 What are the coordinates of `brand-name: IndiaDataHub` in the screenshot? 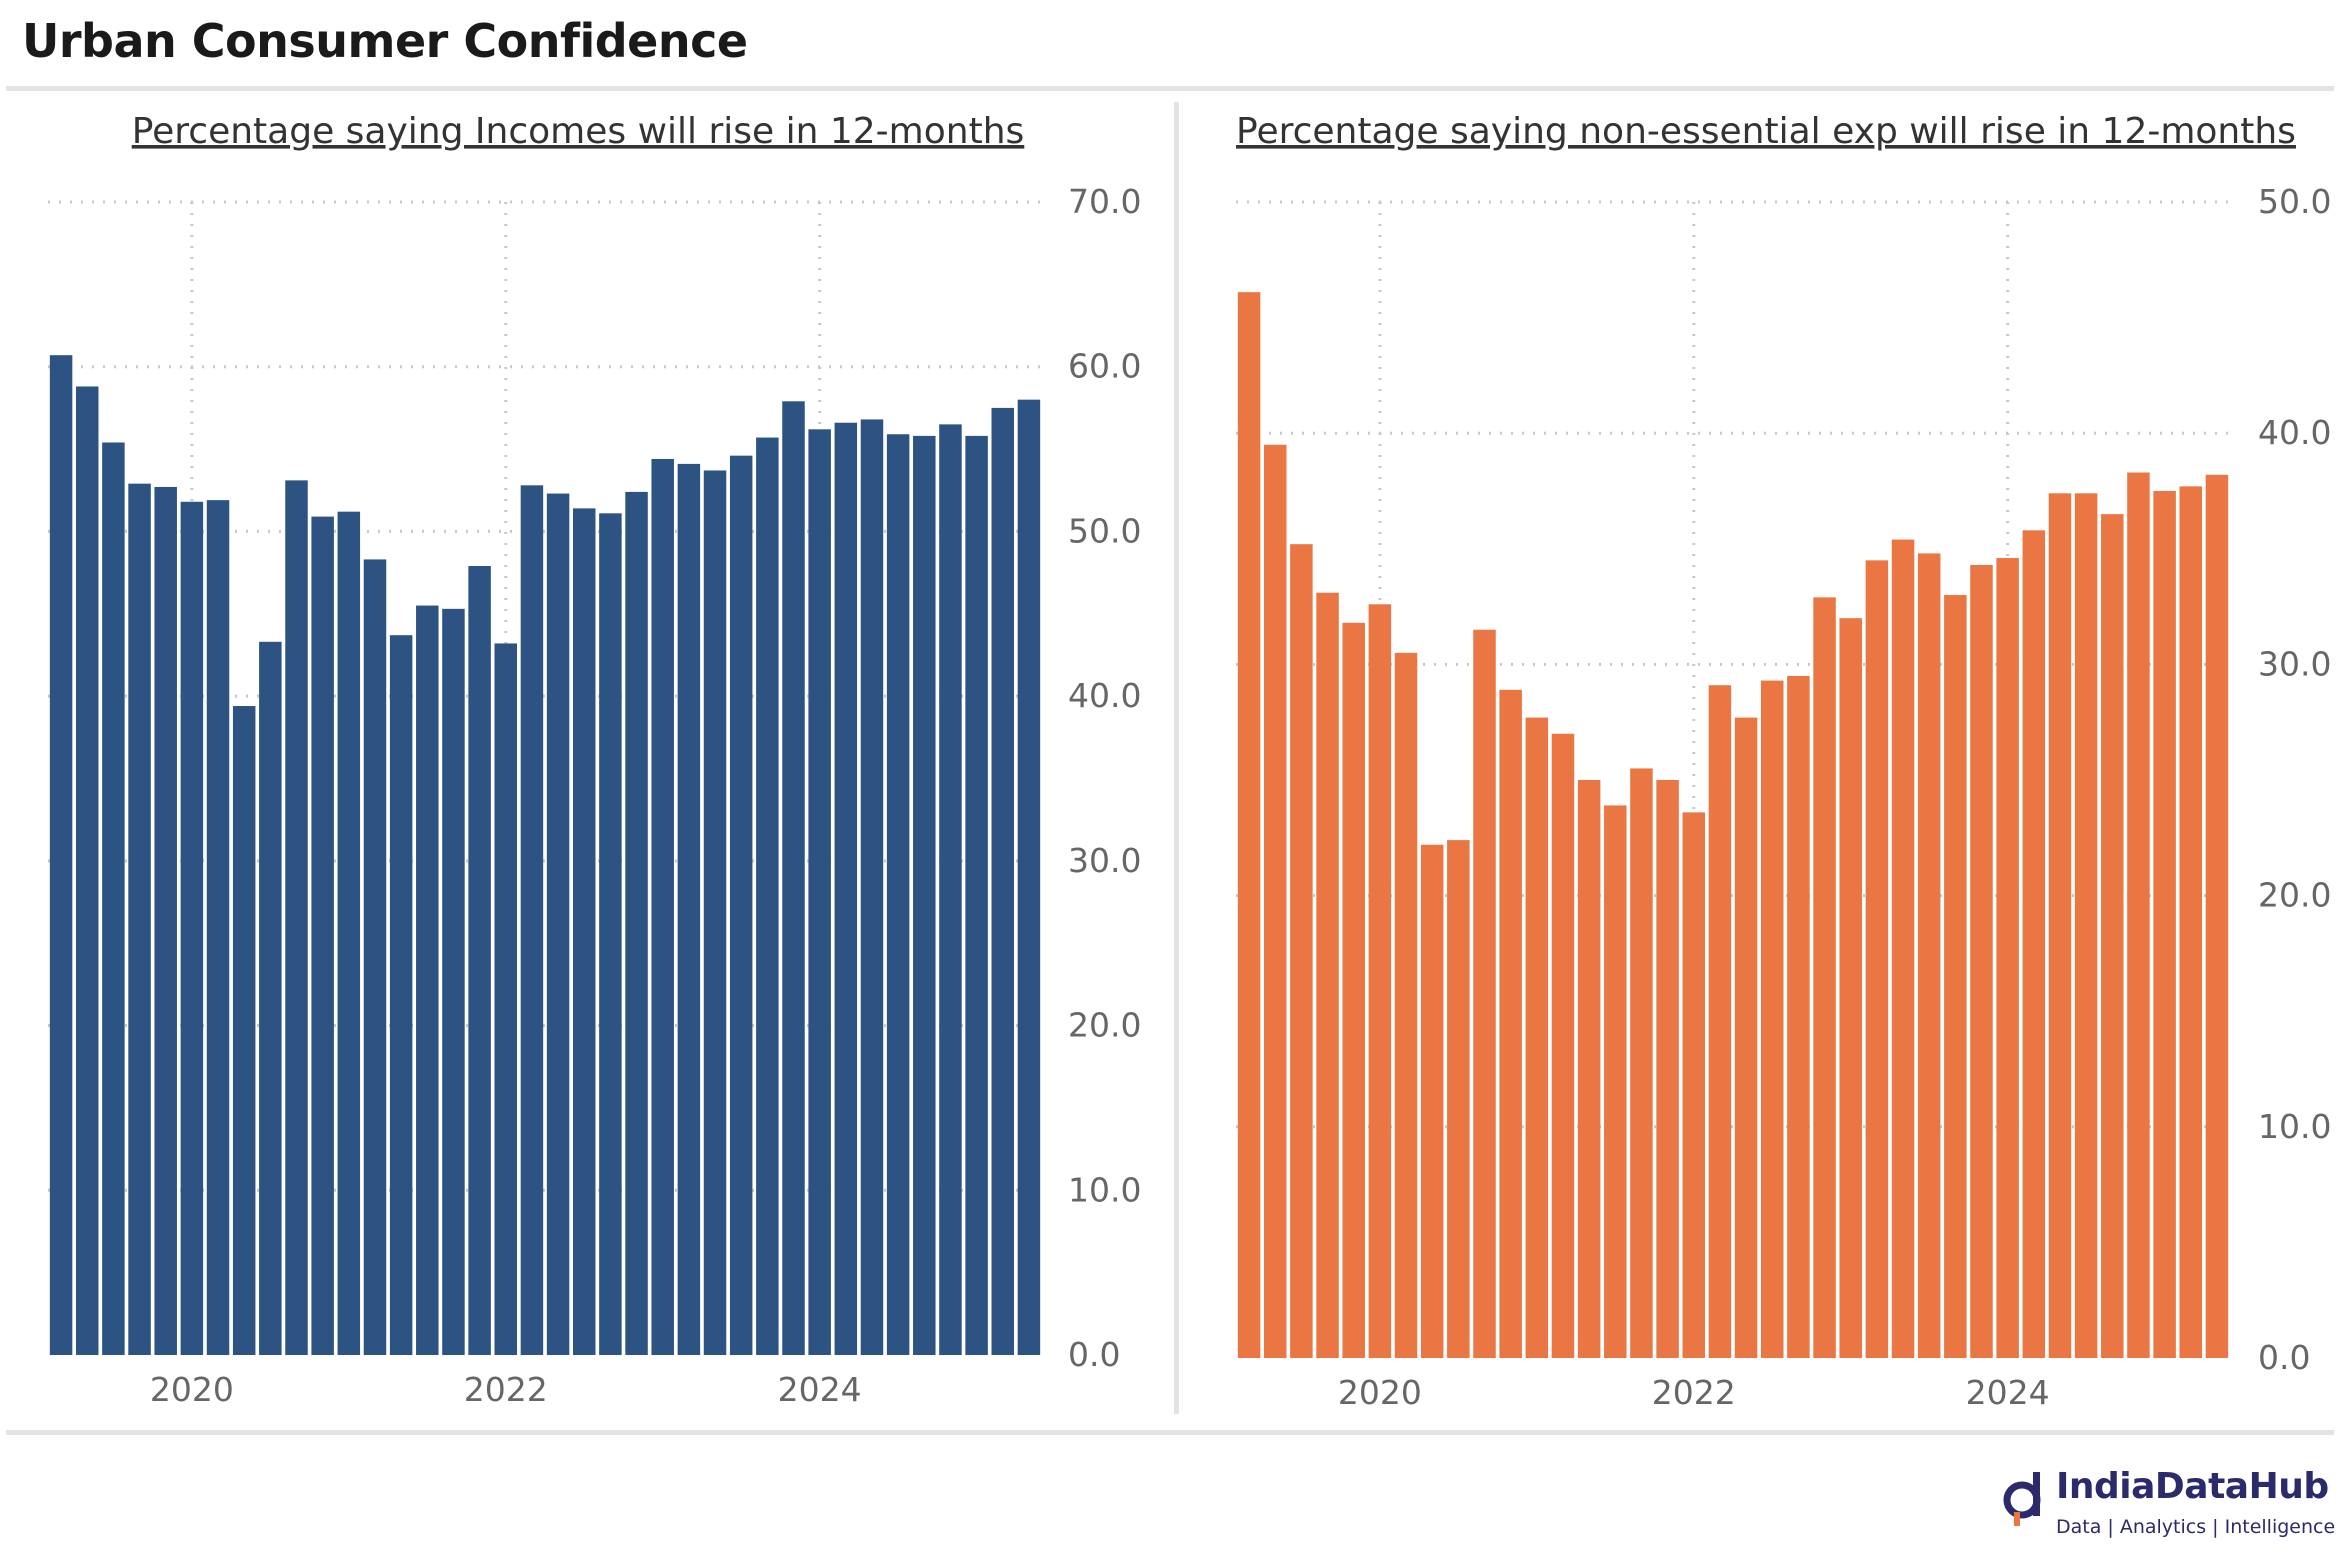 It's located at (2192, 1486).